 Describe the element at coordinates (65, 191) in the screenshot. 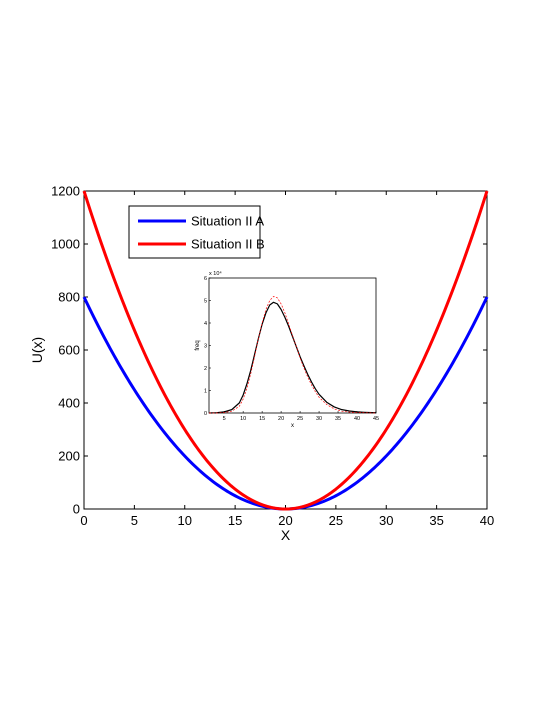

I see `y-tick-label: 1200` at that location.